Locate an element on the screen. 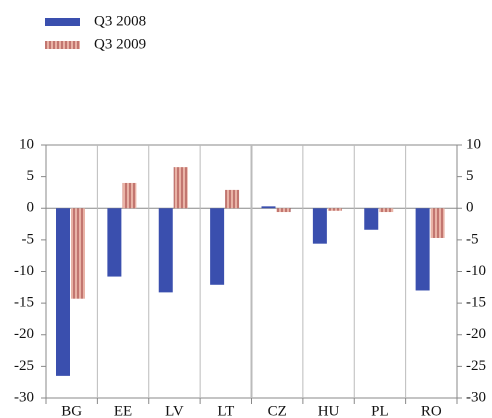 The width and height of the screenshot is (492, 418). y2-tick-label: -15 is located at coordinates (476, 303).